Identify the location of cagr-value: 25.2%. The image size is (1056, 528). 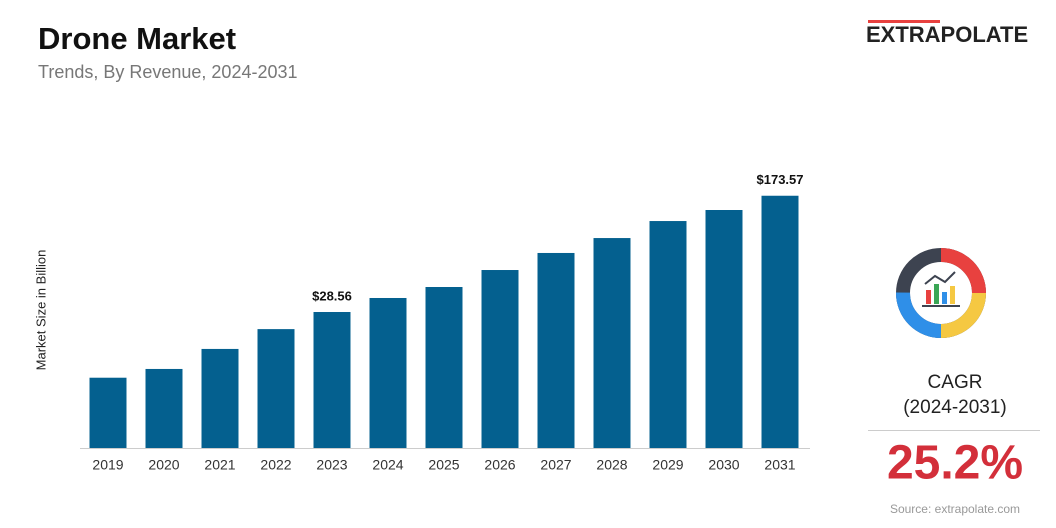
(955, 463).